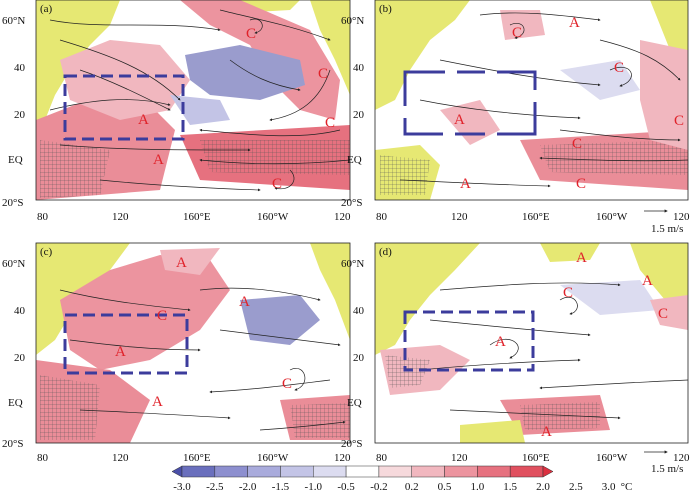 The height and width of the screenshot is (494, 700). Describe the element at coordinates (78, 65) in the screenshot. I see `land-asia` at that location.